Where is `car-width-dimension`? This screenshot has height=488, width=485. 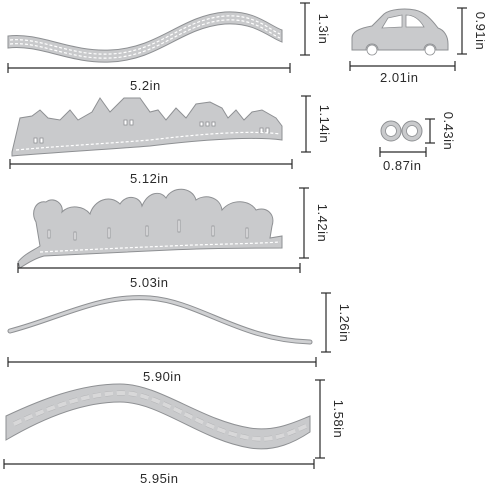 car-width-dimension is located at coordinates (402, 66).